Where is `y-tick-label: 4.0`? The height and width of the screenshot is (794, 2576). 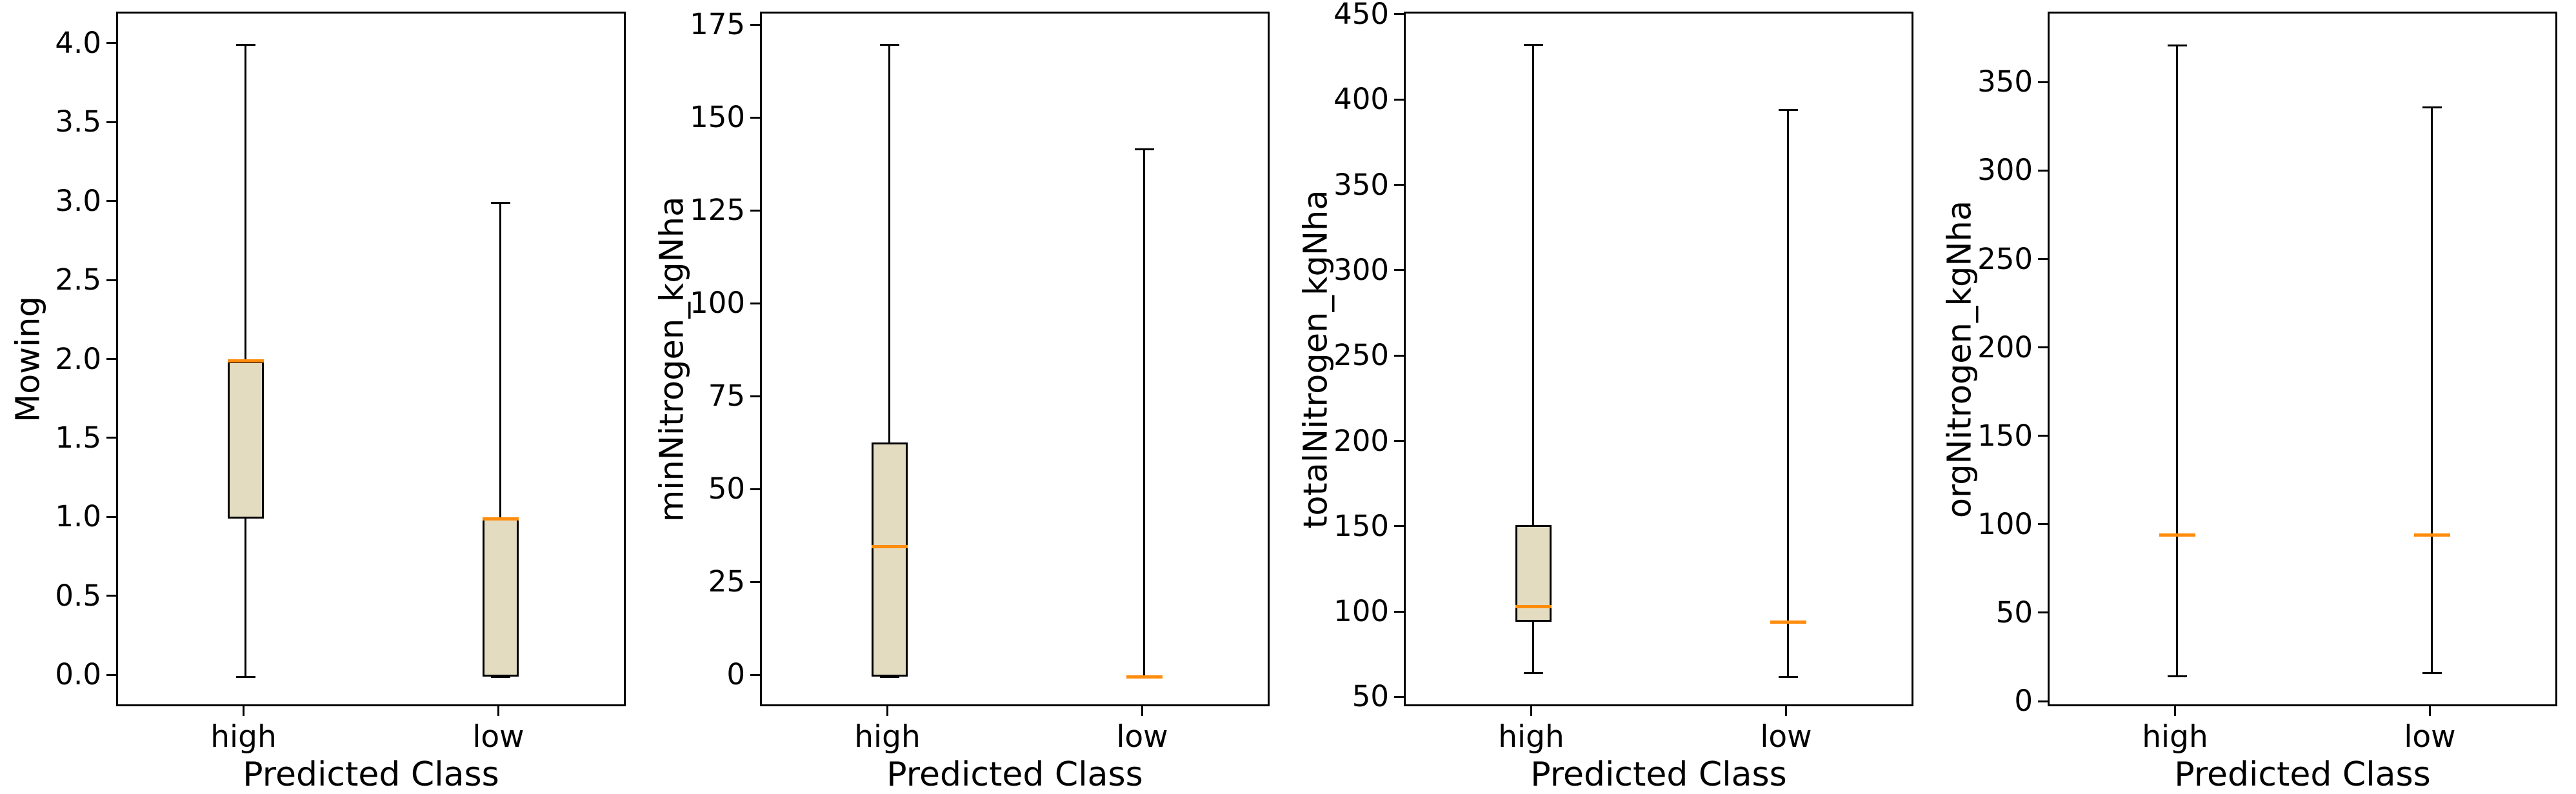
y-tick-label: 4.0 is located at coordinates (78, 43).